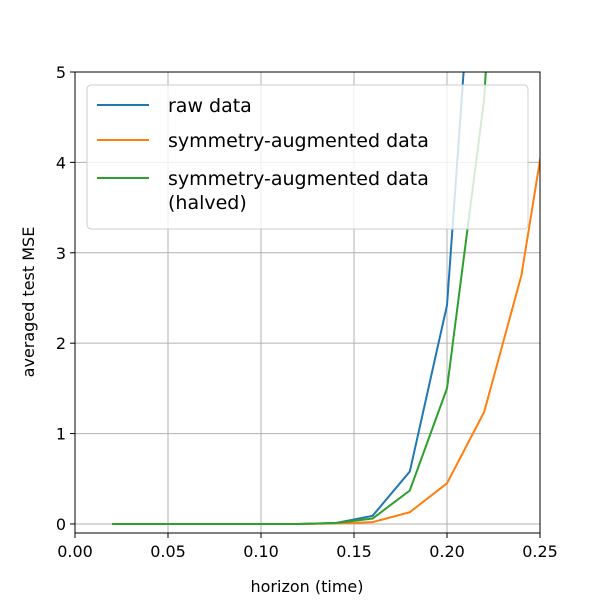 The image size is (600, 600). I want to click on x-tick-label: 0.10, so click(261, 551).